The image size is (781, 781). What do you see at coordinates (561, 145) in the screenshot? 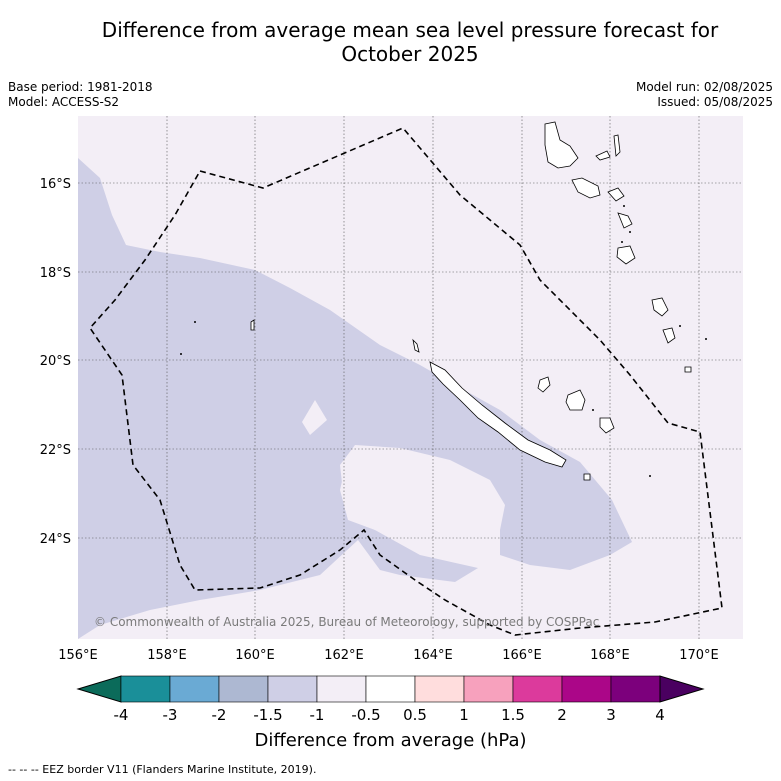
I see `vanuatu-espiritu-santo` at bounding box center [561, 145].